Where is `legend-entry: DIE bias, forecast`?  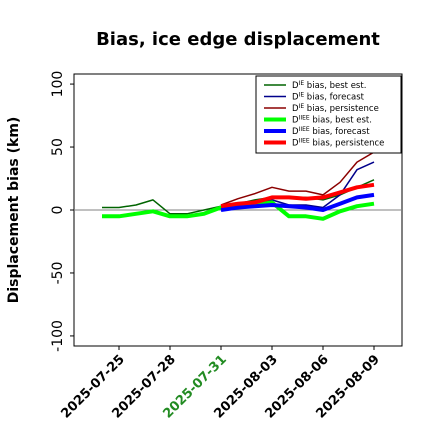 legend-entry: DIE bias, forecast is located at coordinates (328, 97).